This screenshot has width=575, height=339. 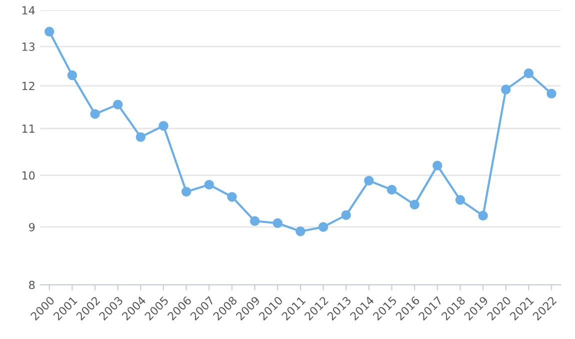 What do you see at coordinates (28, 10) in the screenshot?
I see `y-tick-label: 14` at bounding box center [28, 10].